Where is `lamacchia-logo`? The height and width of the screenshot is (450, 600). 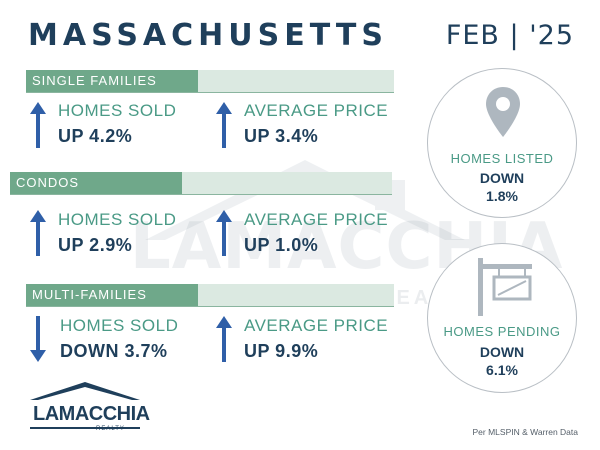 lamacchia-logo is located at coordinates (85, 405).